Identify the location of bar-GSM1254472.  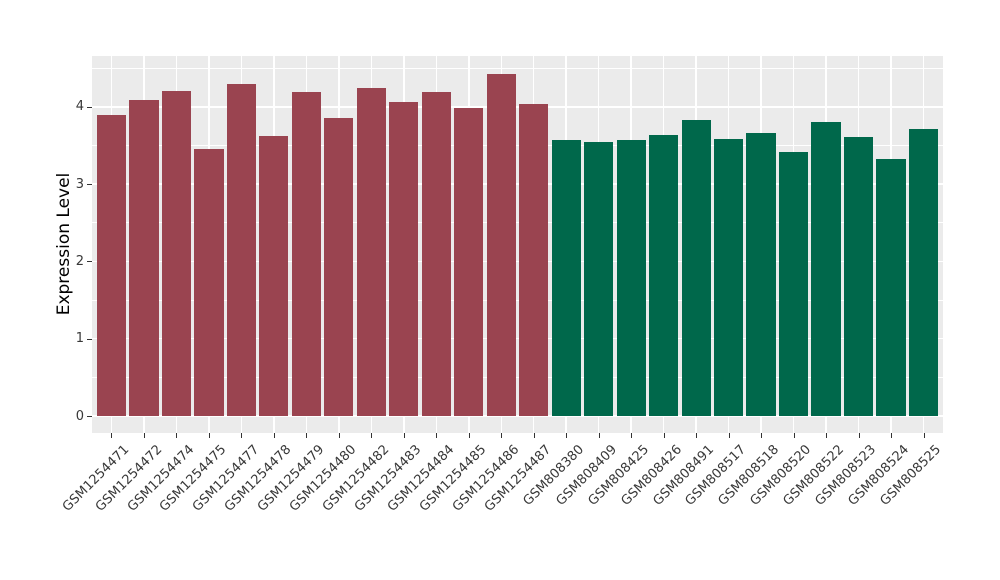
(144, 257).